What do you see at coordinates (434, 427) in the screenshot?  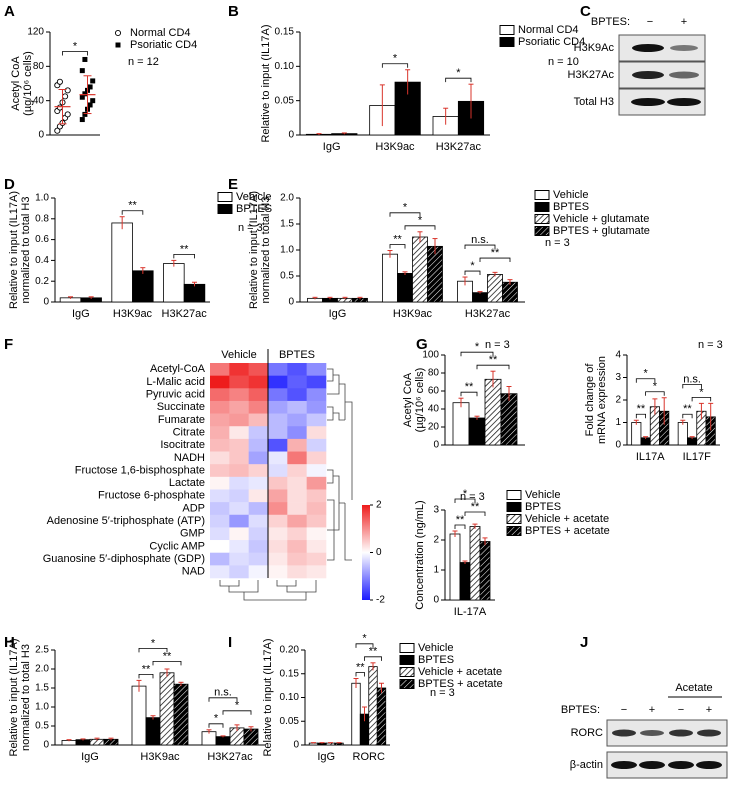 I see `y-tick-label: 20` at bounding box center [434, 427].